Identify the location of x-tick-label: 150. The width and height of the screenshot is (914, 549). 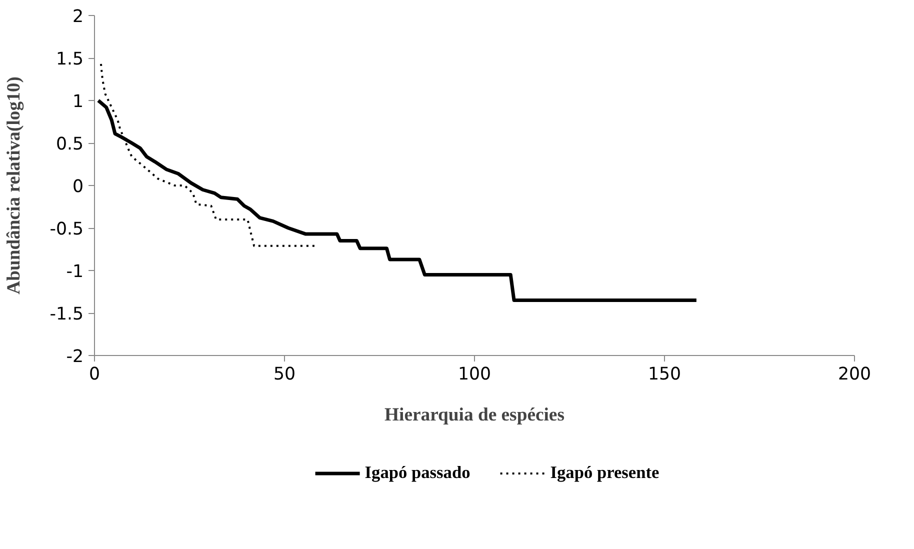
(665, 374).